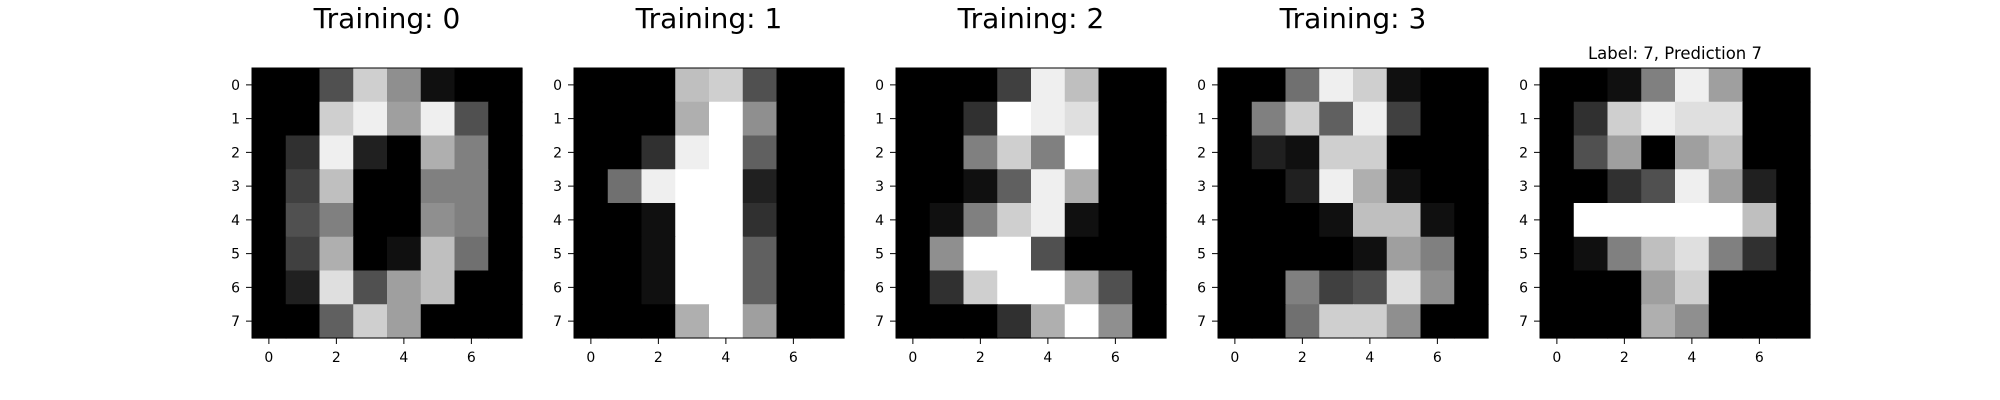 This screenshot has height=400, width=2000. What do you see at coordinates (1031, 18) in the screenshot?
I see `panel-title: Training: 2` at bounding box center [1031, 18].